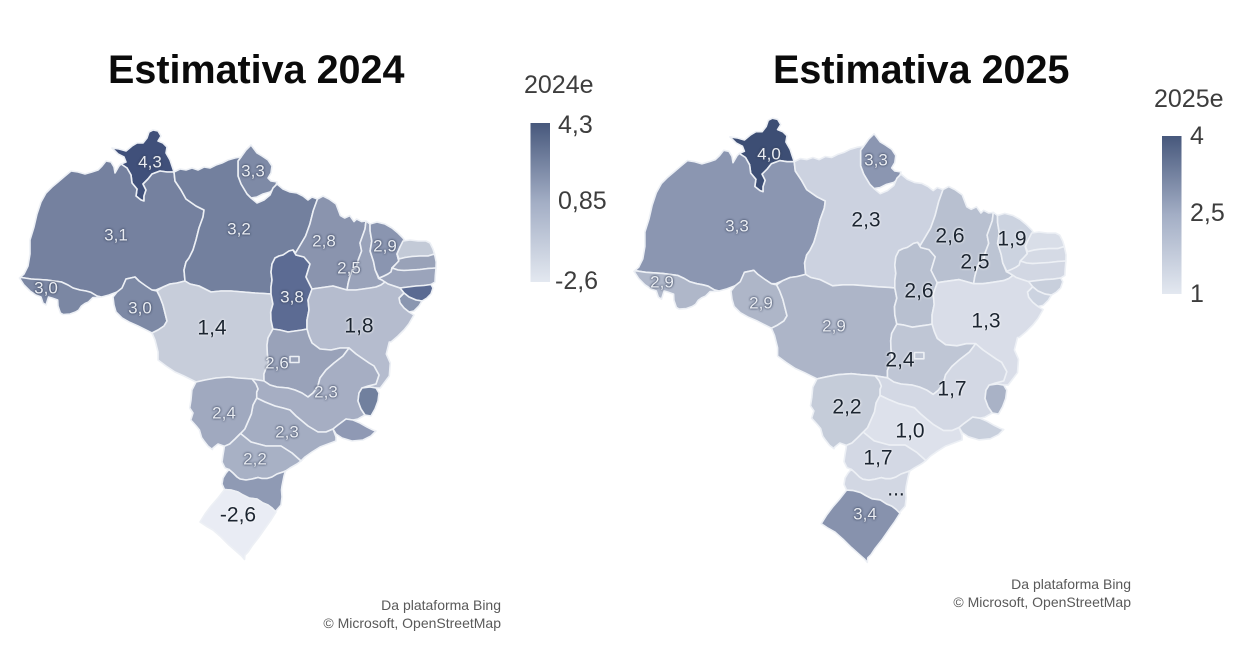  Describe the element at coordinates (324, 240) in the screenshot. I see `svg-text: 2,8` at that location.